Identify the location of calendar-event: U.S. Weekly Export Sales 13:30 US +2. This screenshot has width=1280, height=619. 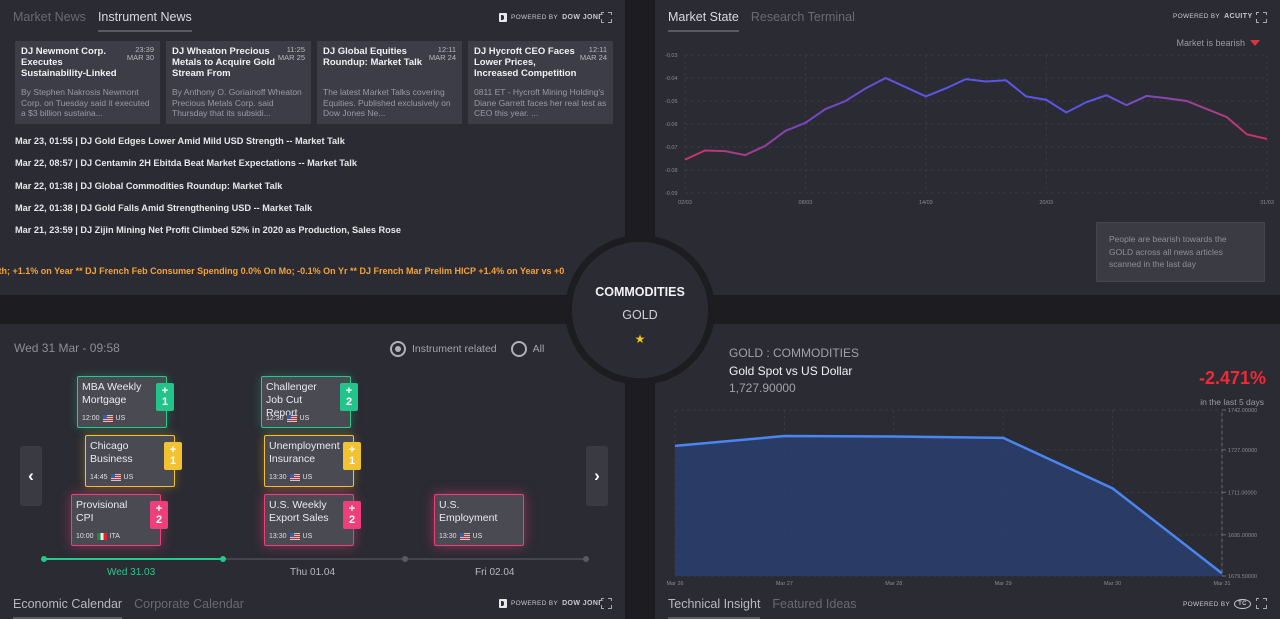
(312, 520).